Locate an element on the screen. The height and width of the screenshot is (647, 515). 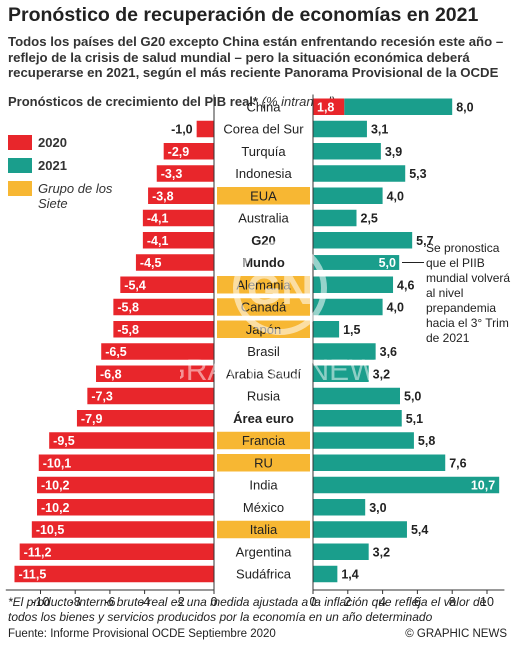
bar-2021-area-euro is located at coordinates (357, 418).